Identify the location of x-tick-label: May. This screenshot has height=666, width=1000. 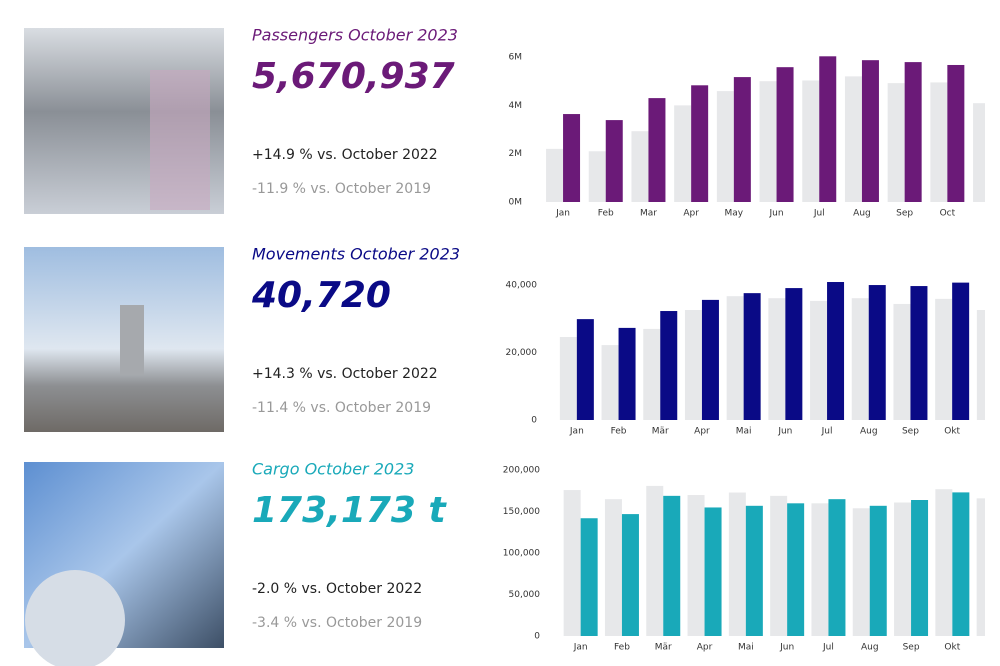
(734, 214).